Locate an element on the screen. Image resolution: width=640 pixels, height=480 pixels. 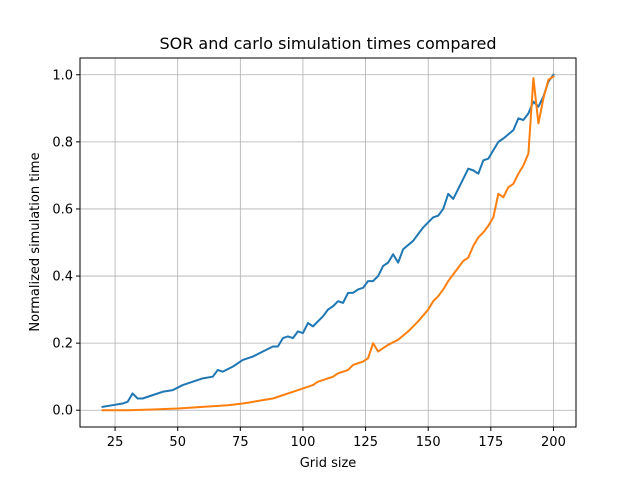
y-tick-label: 0.8 is located at coordinates (62, 142).